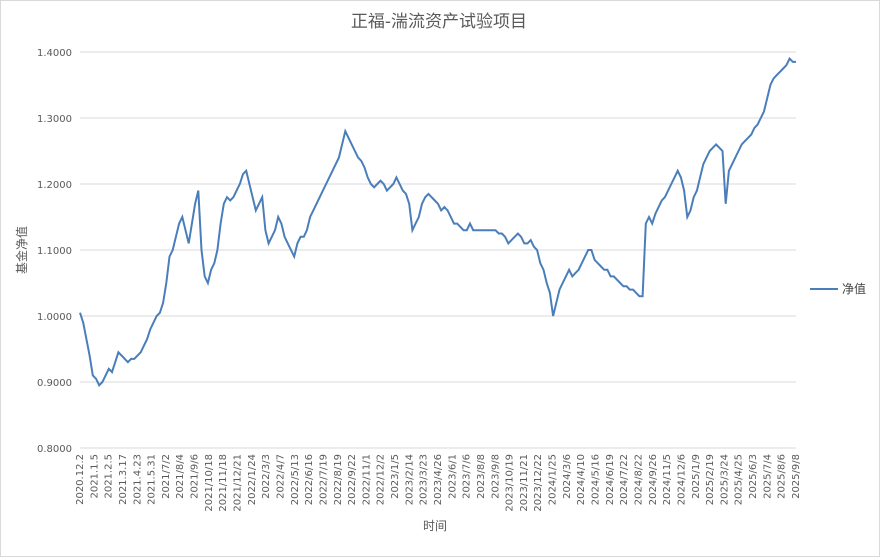  I want to click on x-tick-label: 2022/1/24, so click(252, 479).